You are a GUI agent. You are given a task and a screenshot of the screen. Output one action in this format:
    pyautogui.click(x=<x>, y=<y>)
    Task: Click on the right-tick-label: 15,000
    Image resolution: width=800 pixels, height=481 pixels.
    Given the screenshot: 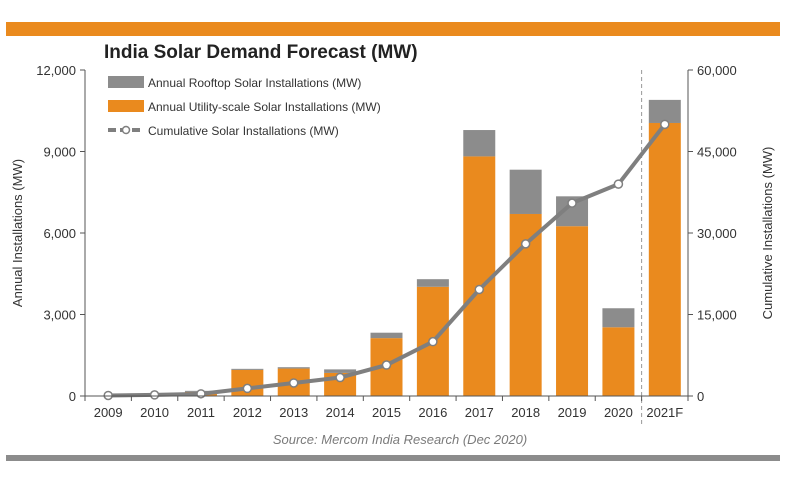 What is the action you would take?
    pyautogui.click(x=717, y=315)
    